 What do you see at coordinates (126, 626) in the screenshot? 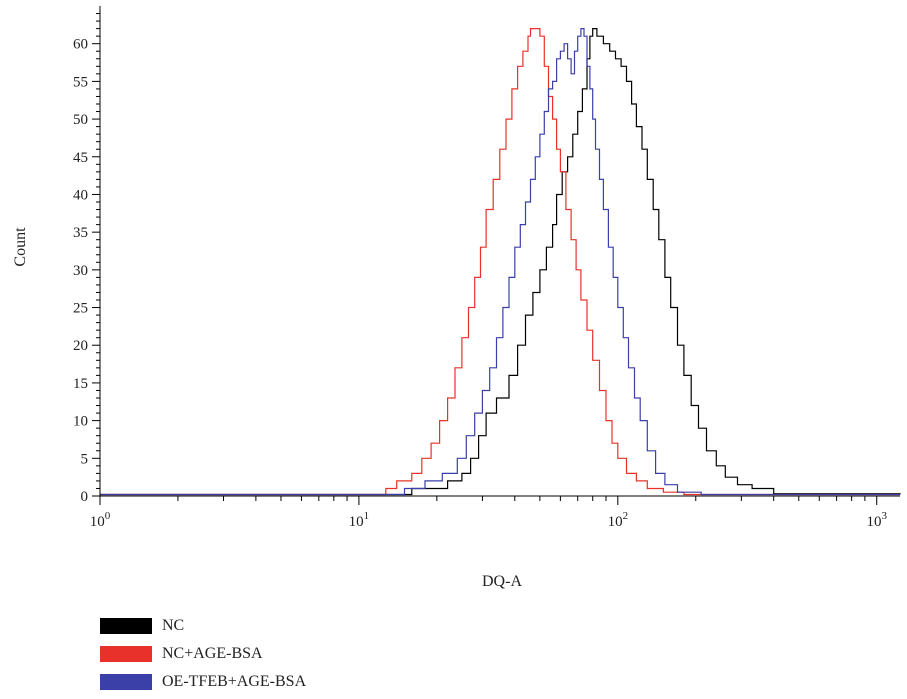
I see `legend-swatch-nc` at bounding box center [126, 626].